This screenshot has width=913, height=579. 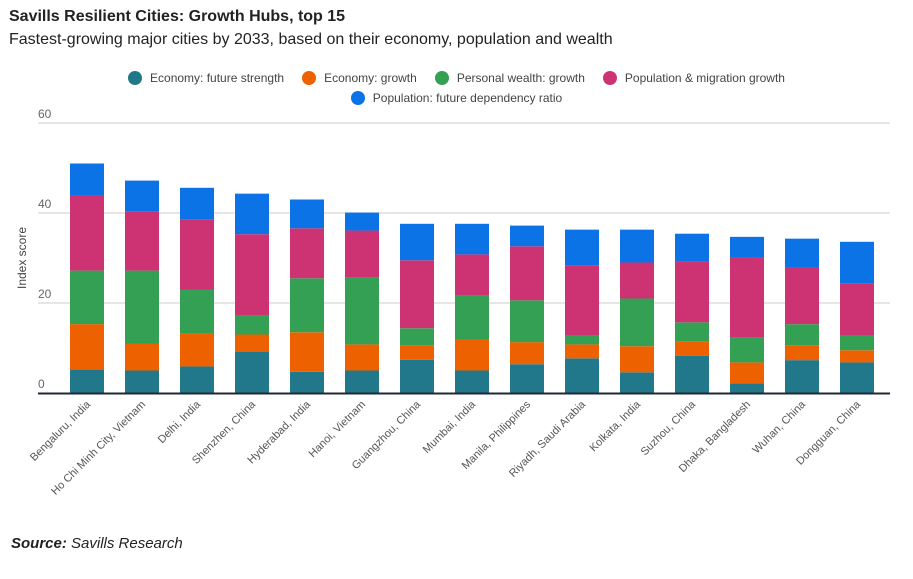 What do you see at coordinates (520, 78) in the screenshot?
I see `legend-label: Personal wealth: growth` at bounding box center [520, 78].